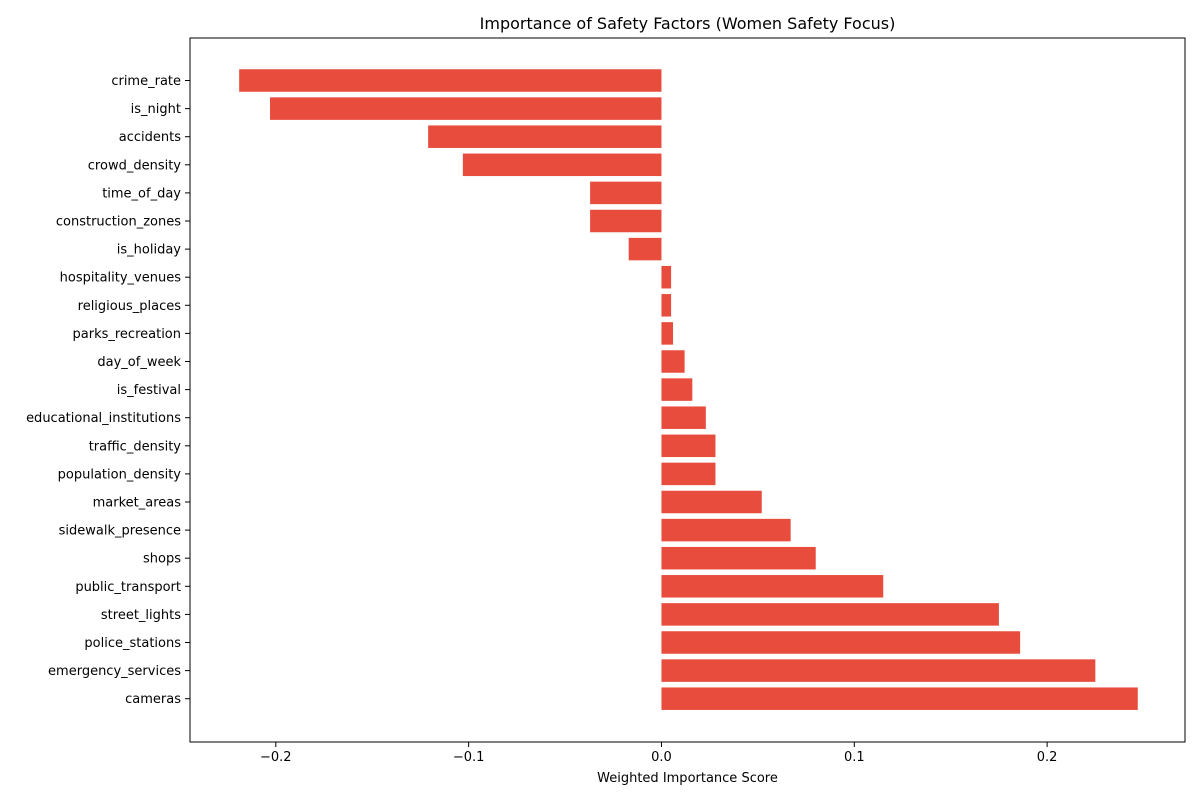  Describe the element at coordinates (466, 108) in the screenshot. I see `bar-is_night` at that location.